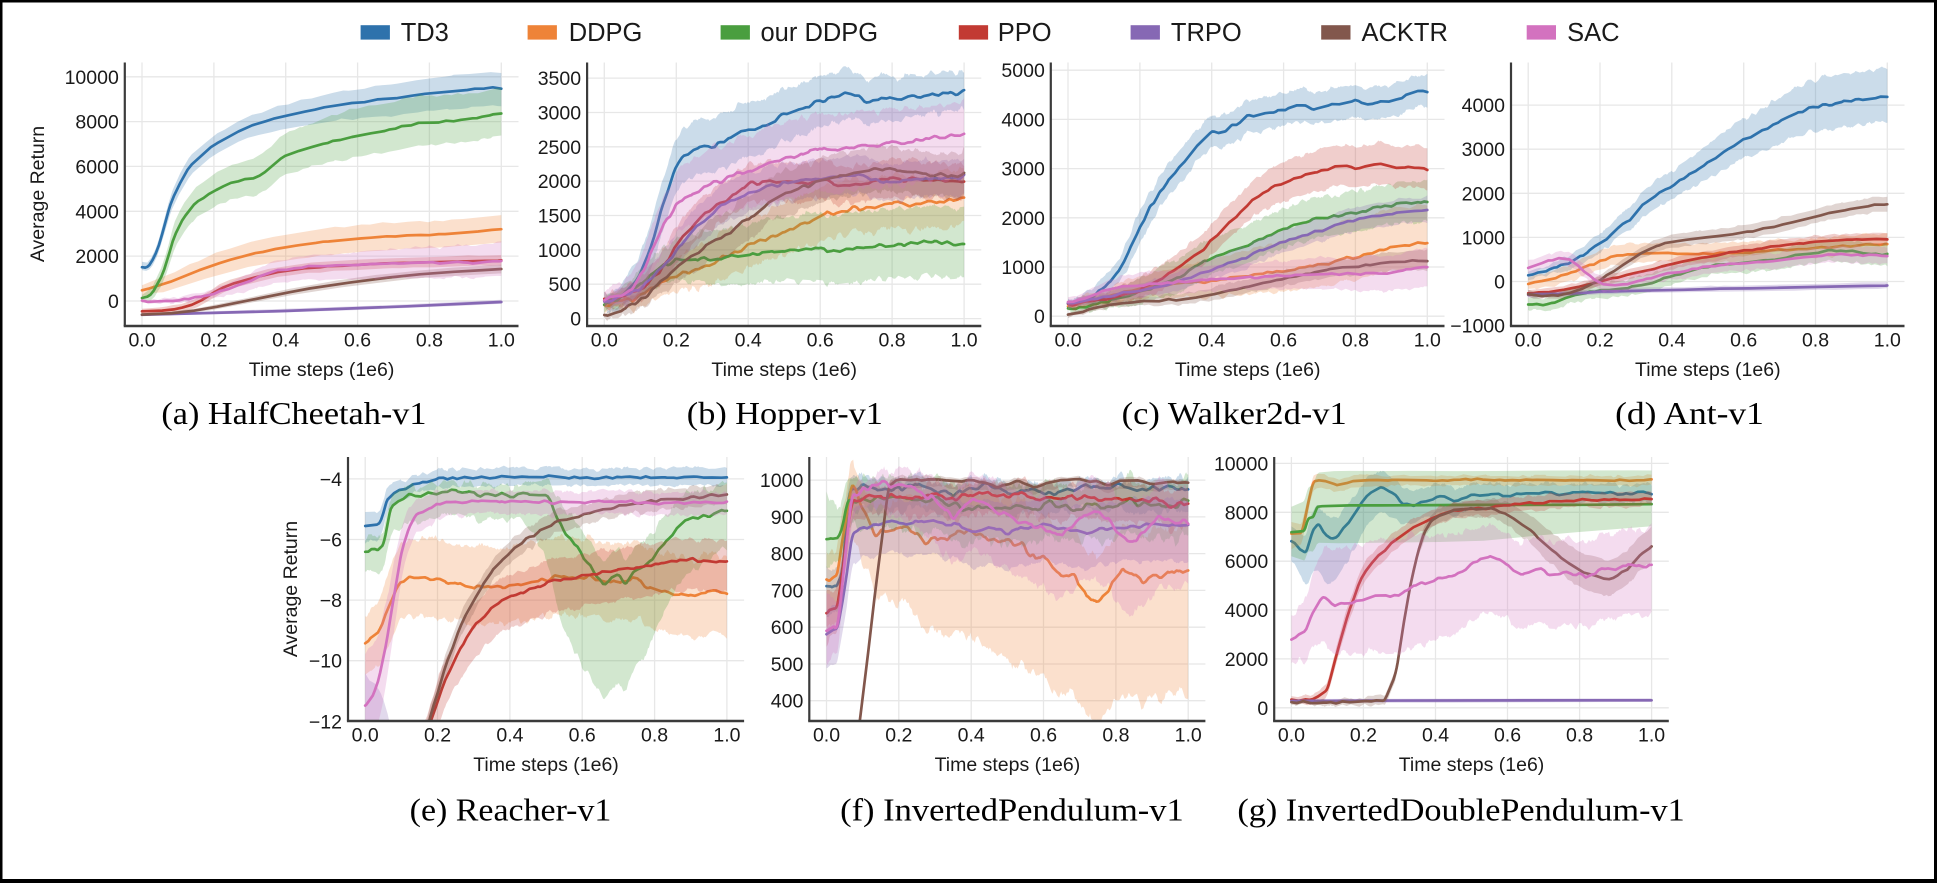 This screenshot has height=888, width=1937. I want to click on svg-text: 3500, so click(560, 79).